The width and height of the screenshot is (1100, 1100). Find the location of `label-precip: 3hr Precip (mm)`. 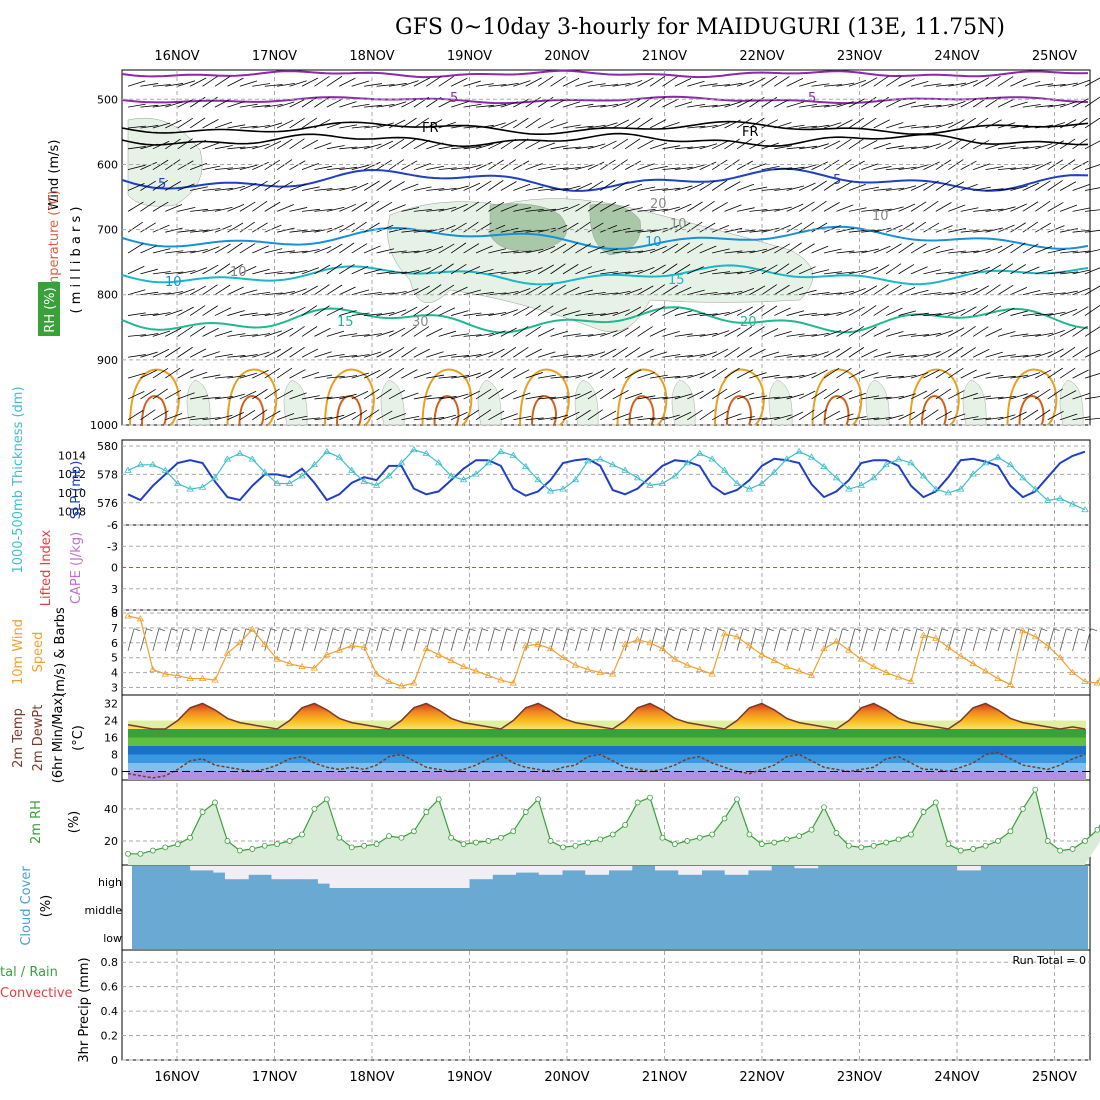

label-precip: 3hr Precip (mm) is located at coordinates (84, 1009).